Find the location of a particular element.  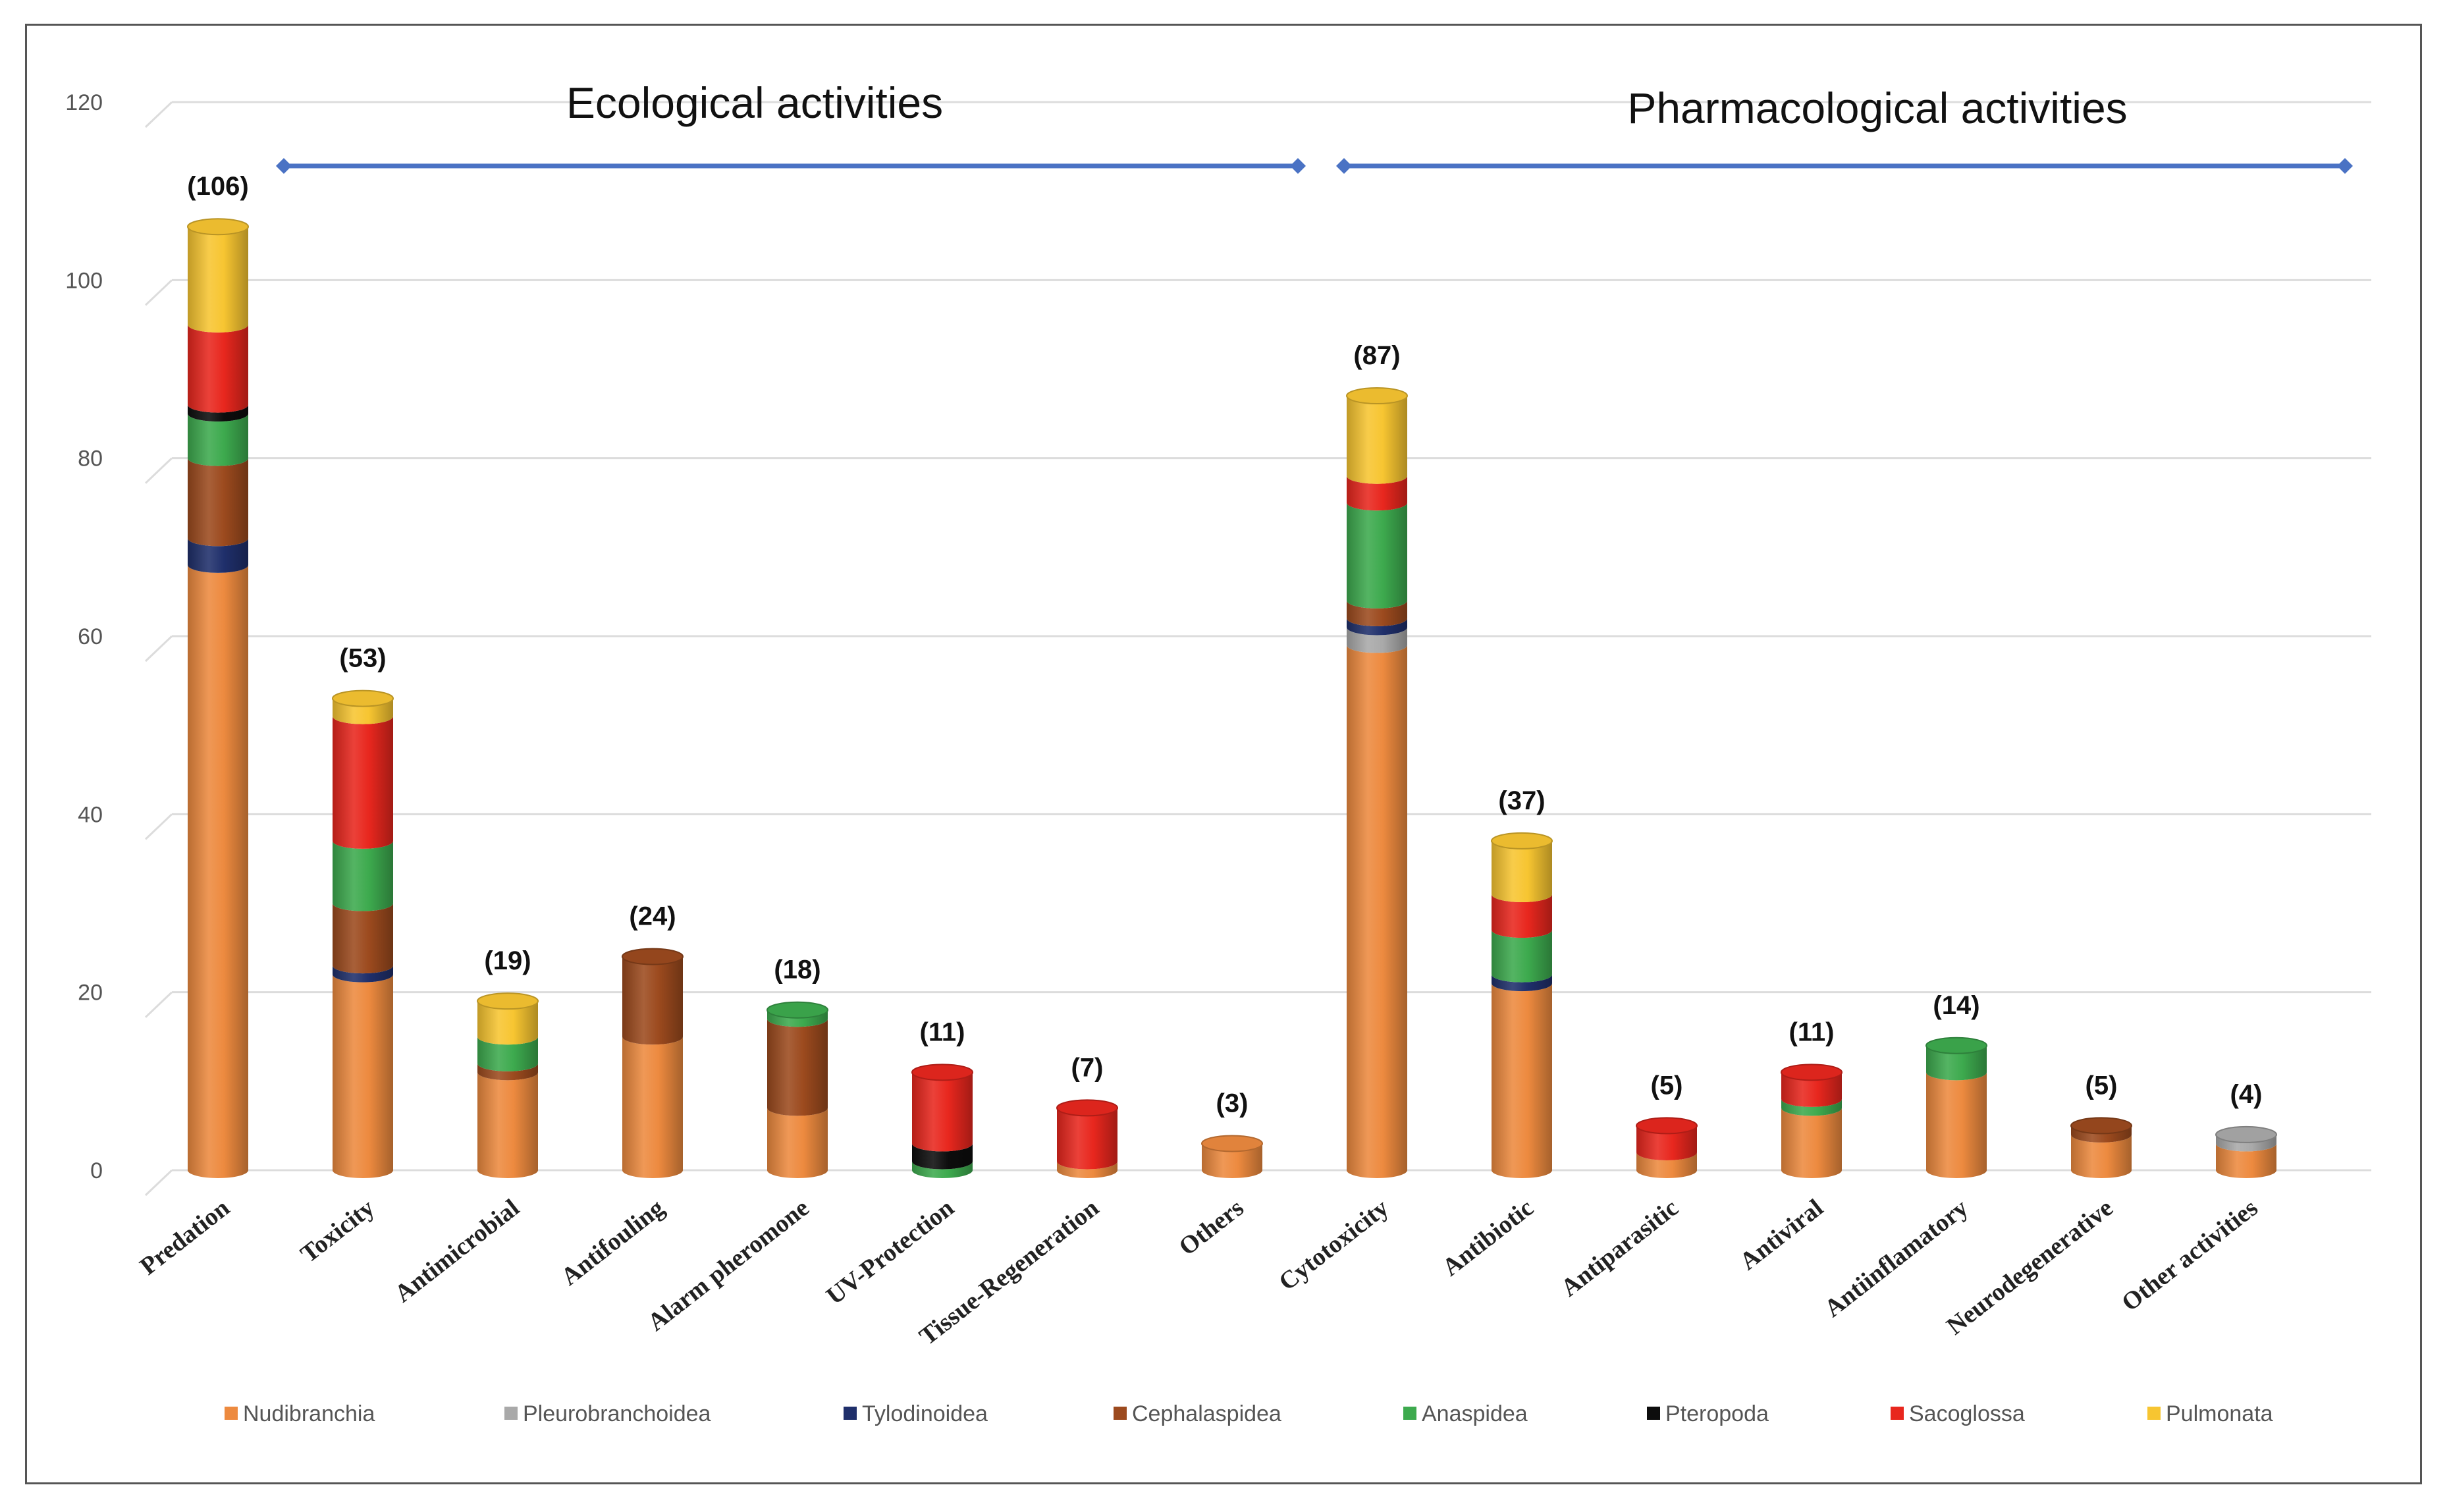

legend-swatch-nudibranchia is located at coordinates (232, 1414).